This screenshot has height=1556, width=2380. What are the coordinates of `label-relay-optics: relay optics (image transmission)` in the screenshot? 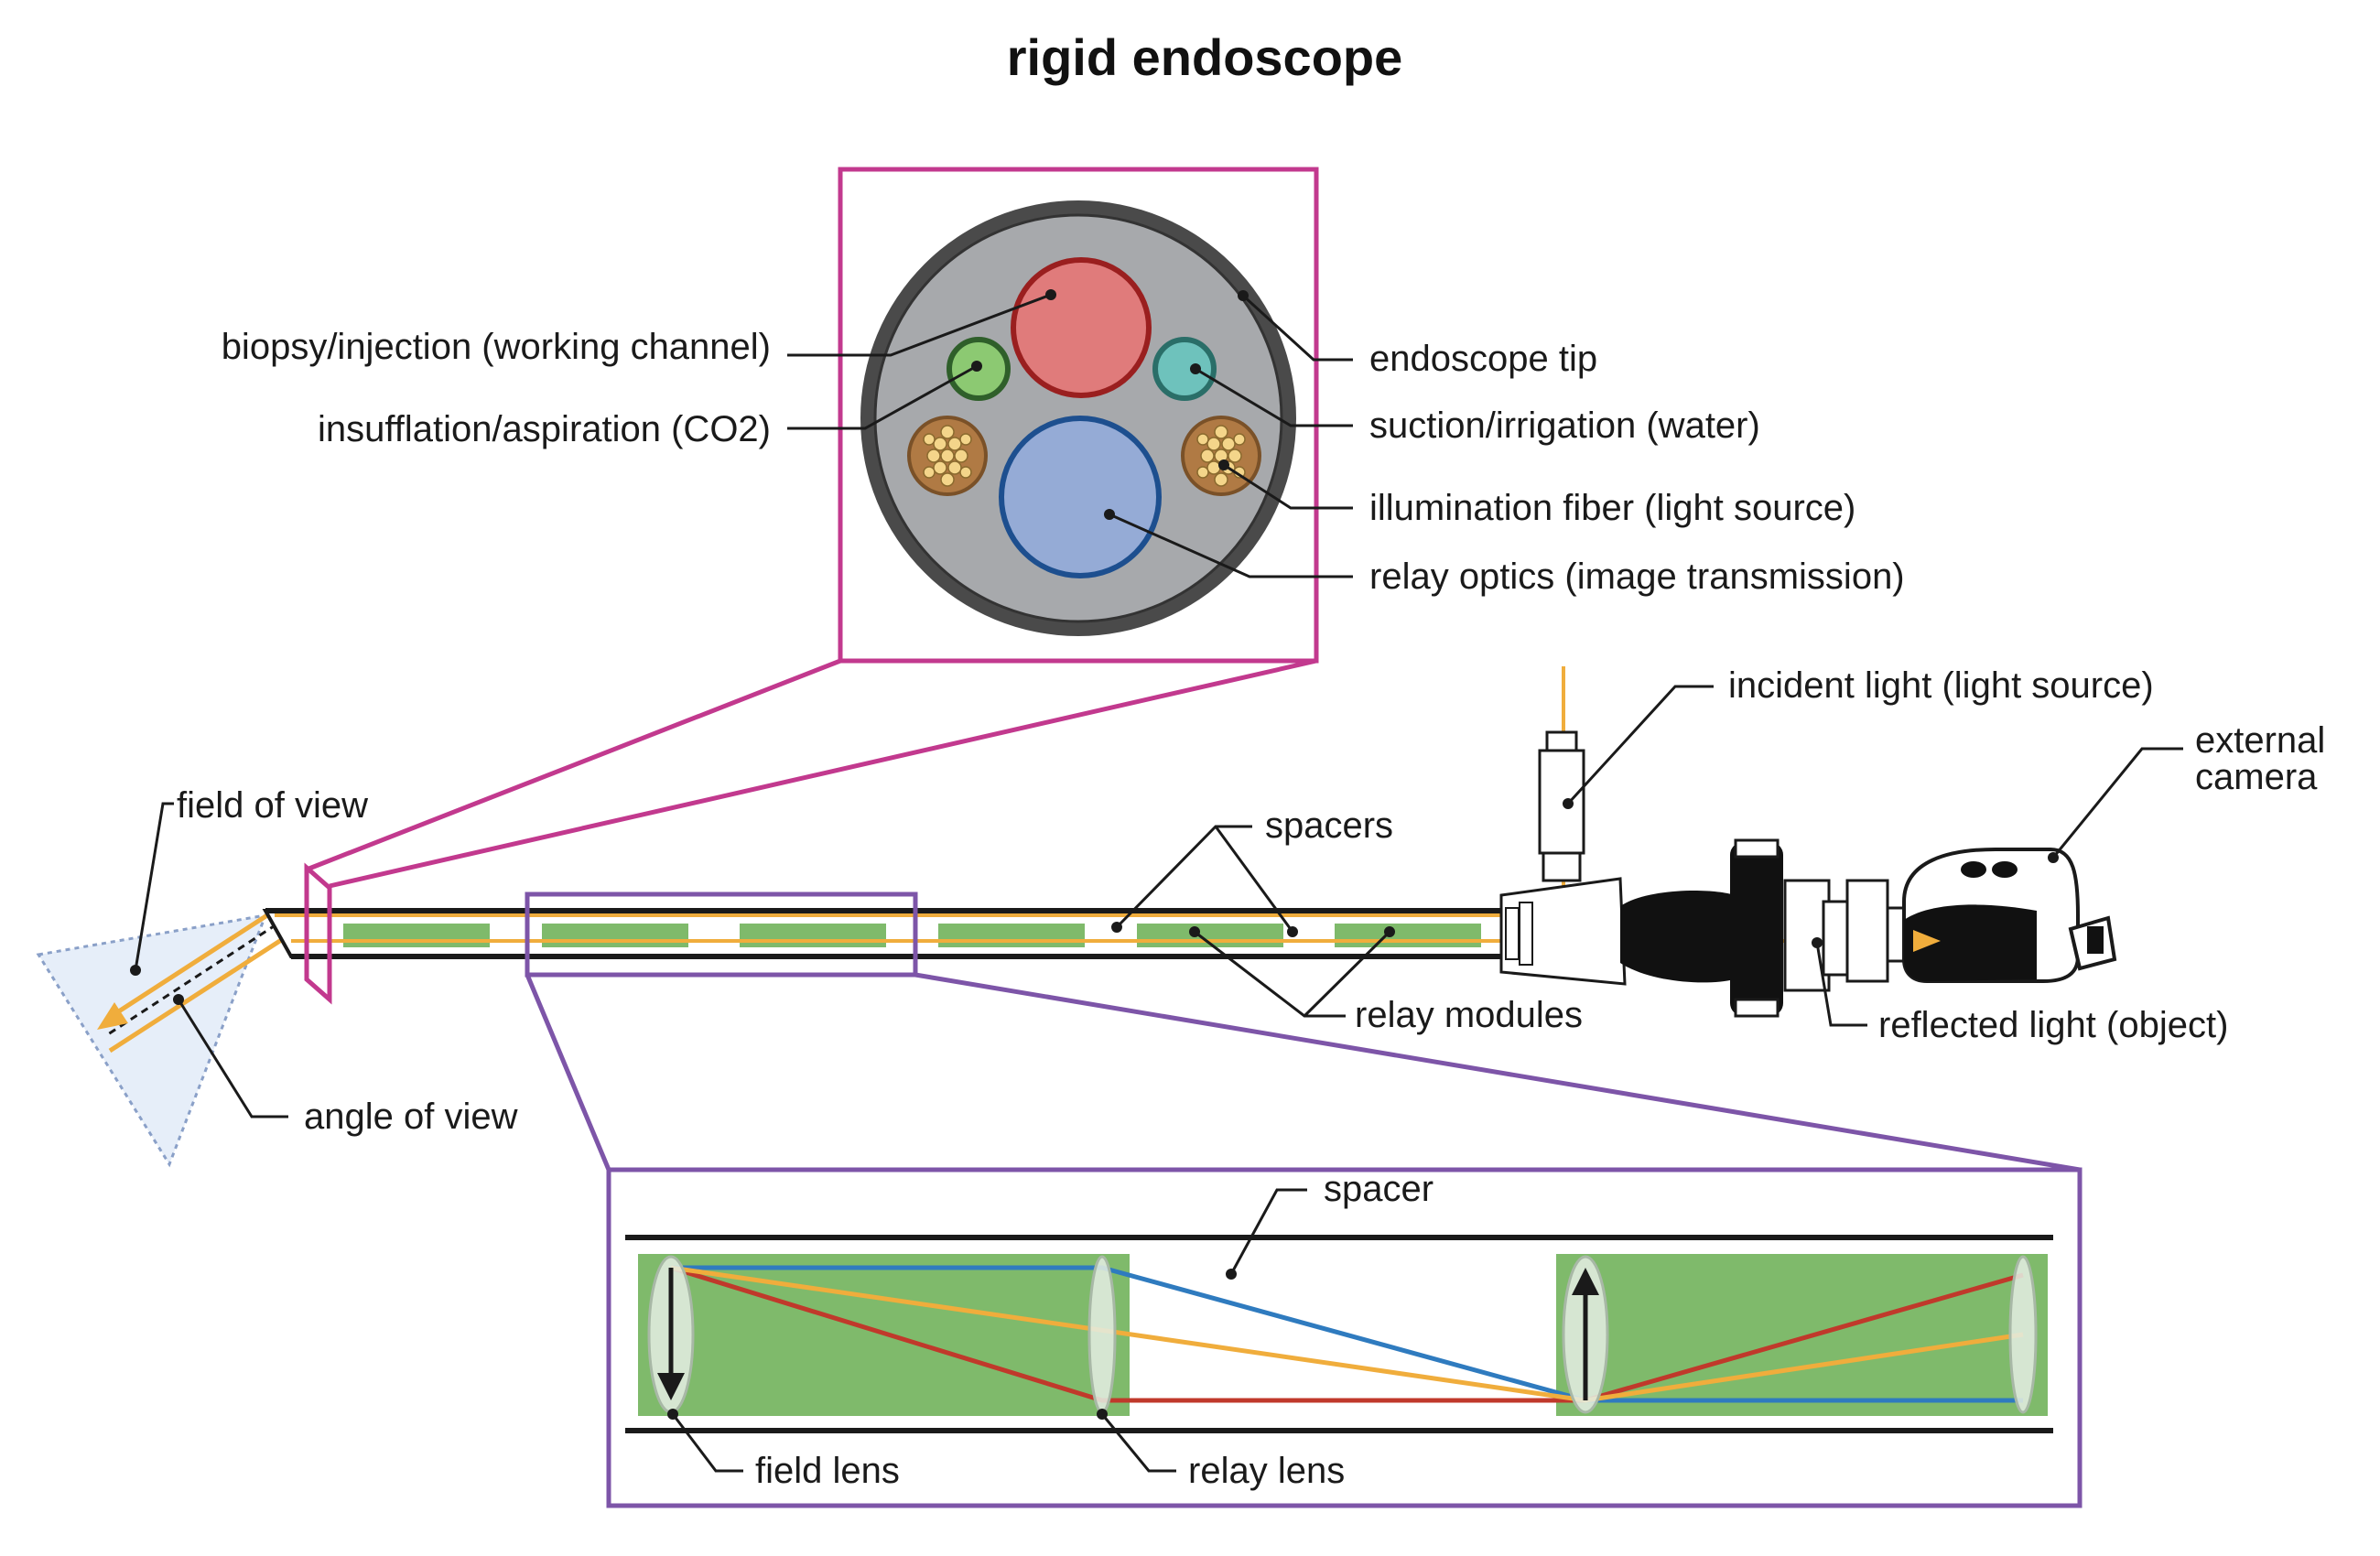 It's located at (1637, 576).